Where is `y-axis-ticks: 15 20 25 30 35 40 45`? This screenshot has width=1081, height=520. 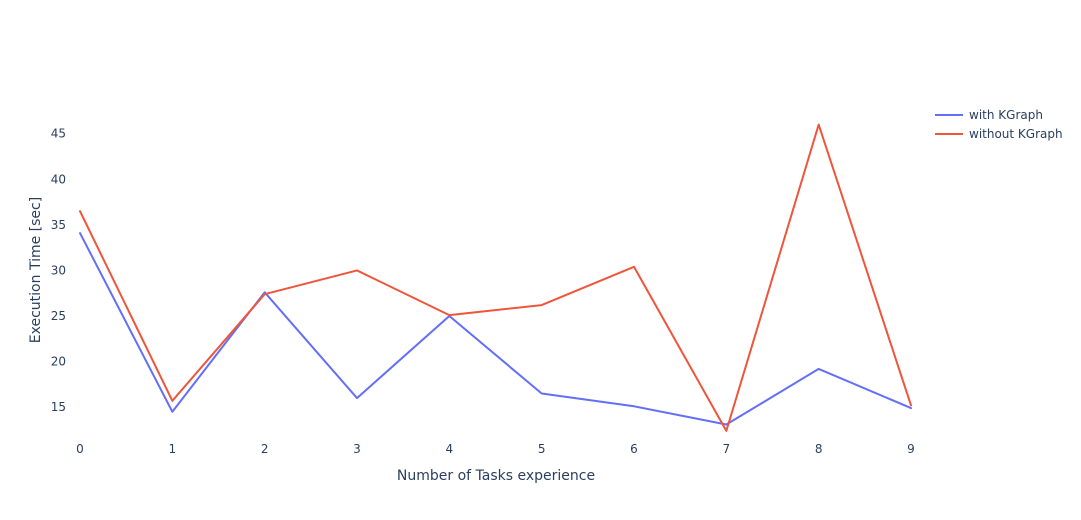 y-axis-ticks: 15 20 25 30 35 40 45 is located at coordinates (58, 270).